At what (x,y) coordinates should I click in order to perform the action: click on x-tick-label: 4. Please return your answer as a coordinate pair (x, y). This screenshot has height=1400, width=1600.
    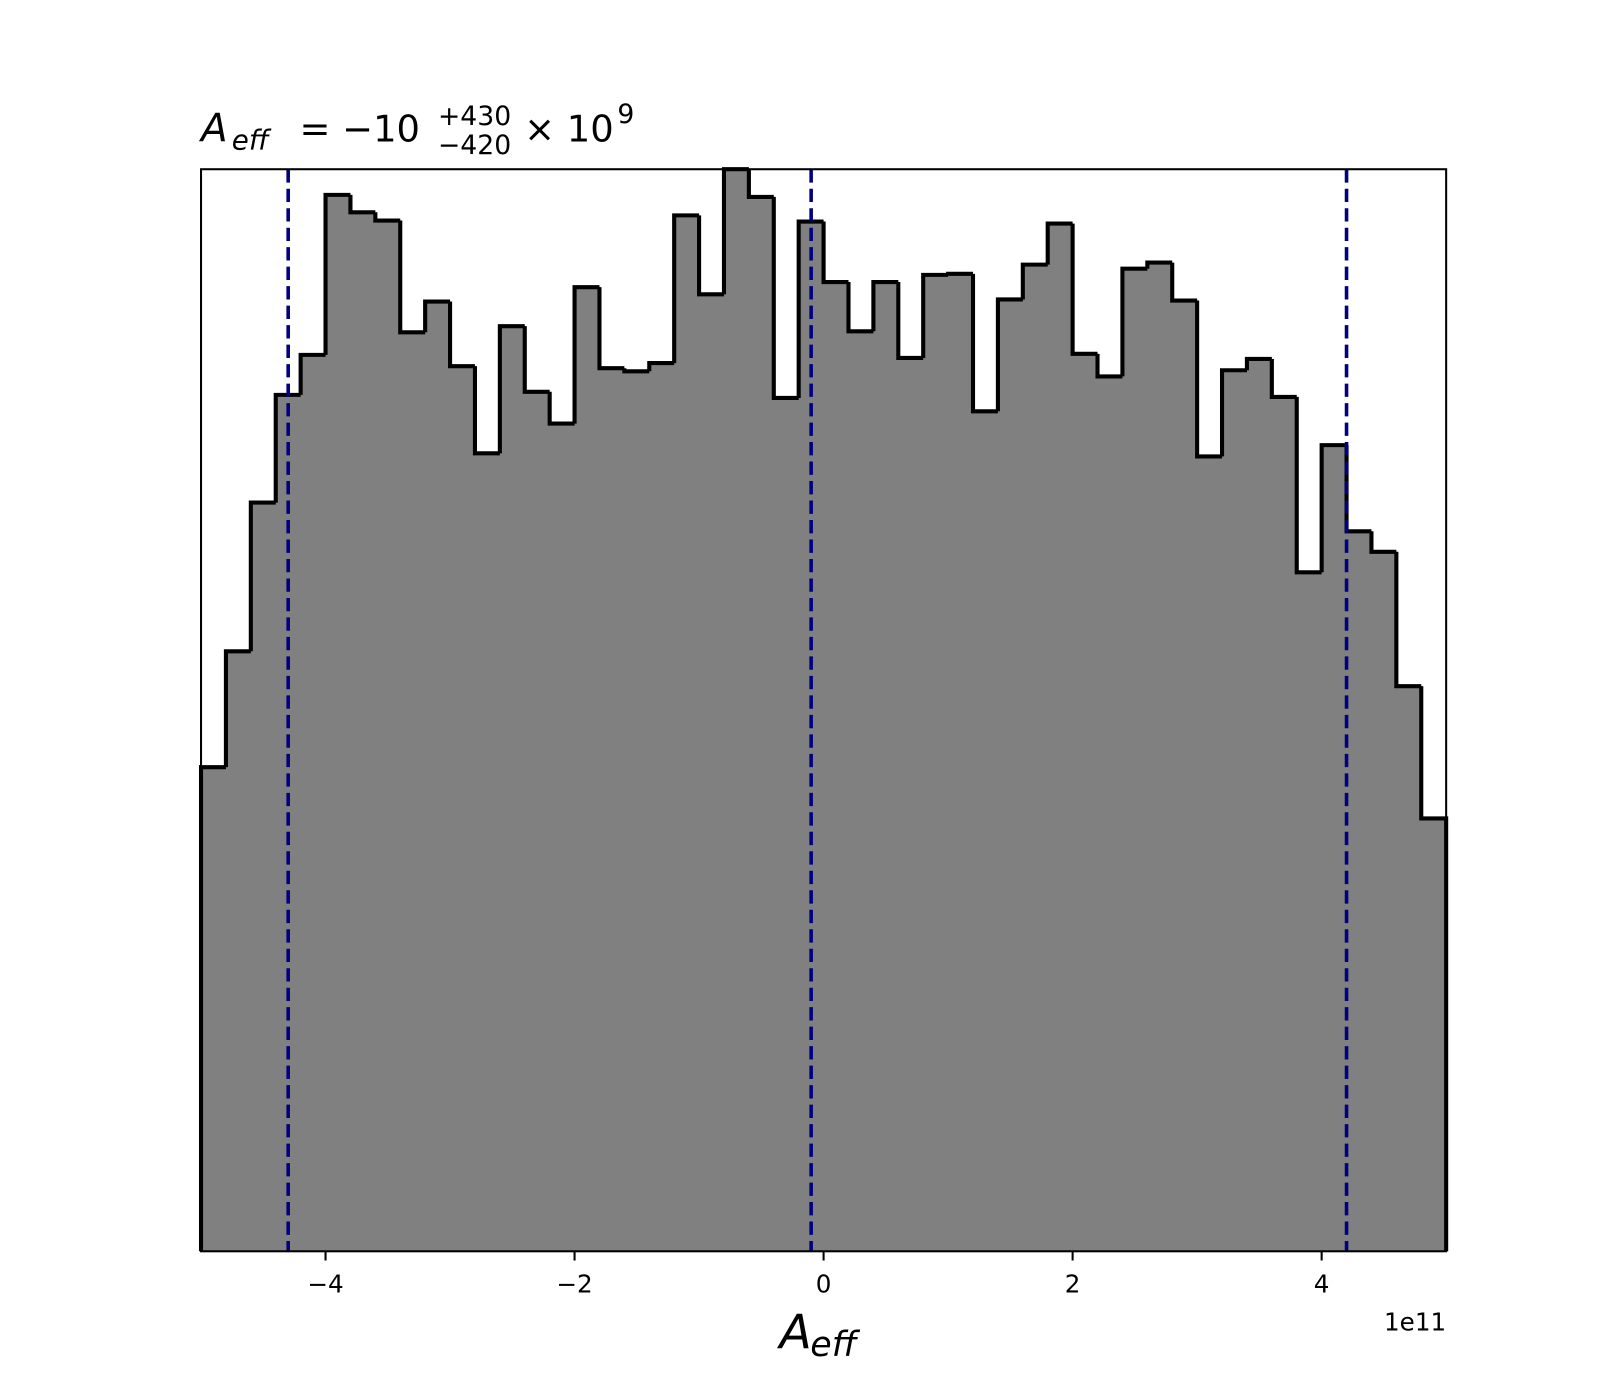
    Looking at the image, I should click on (1322, 1283).